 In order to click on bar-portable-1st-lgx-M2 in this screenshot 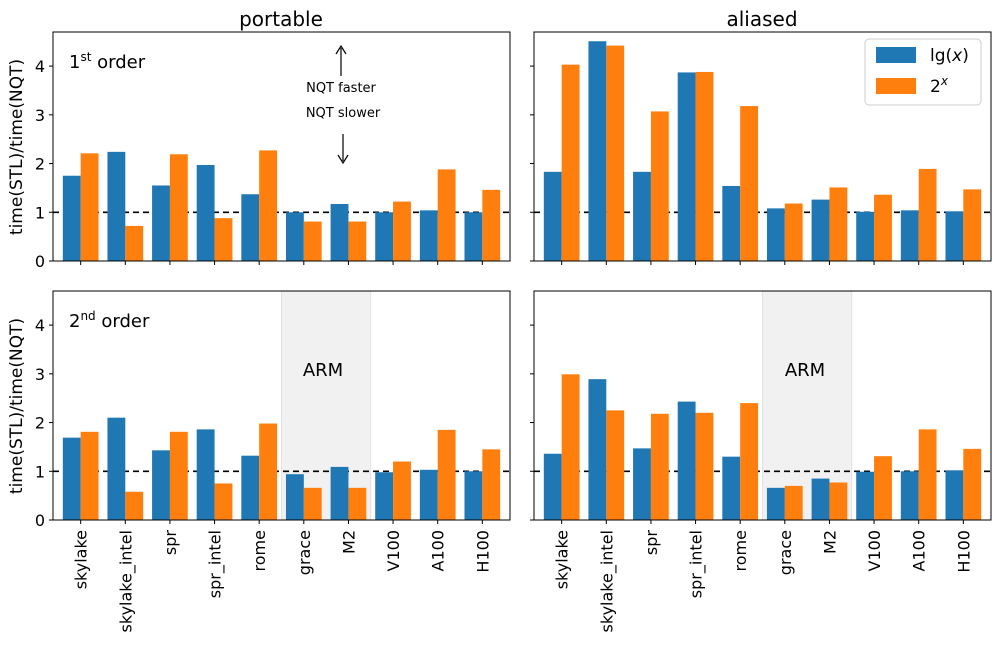, I will do `click(339, 232)`.